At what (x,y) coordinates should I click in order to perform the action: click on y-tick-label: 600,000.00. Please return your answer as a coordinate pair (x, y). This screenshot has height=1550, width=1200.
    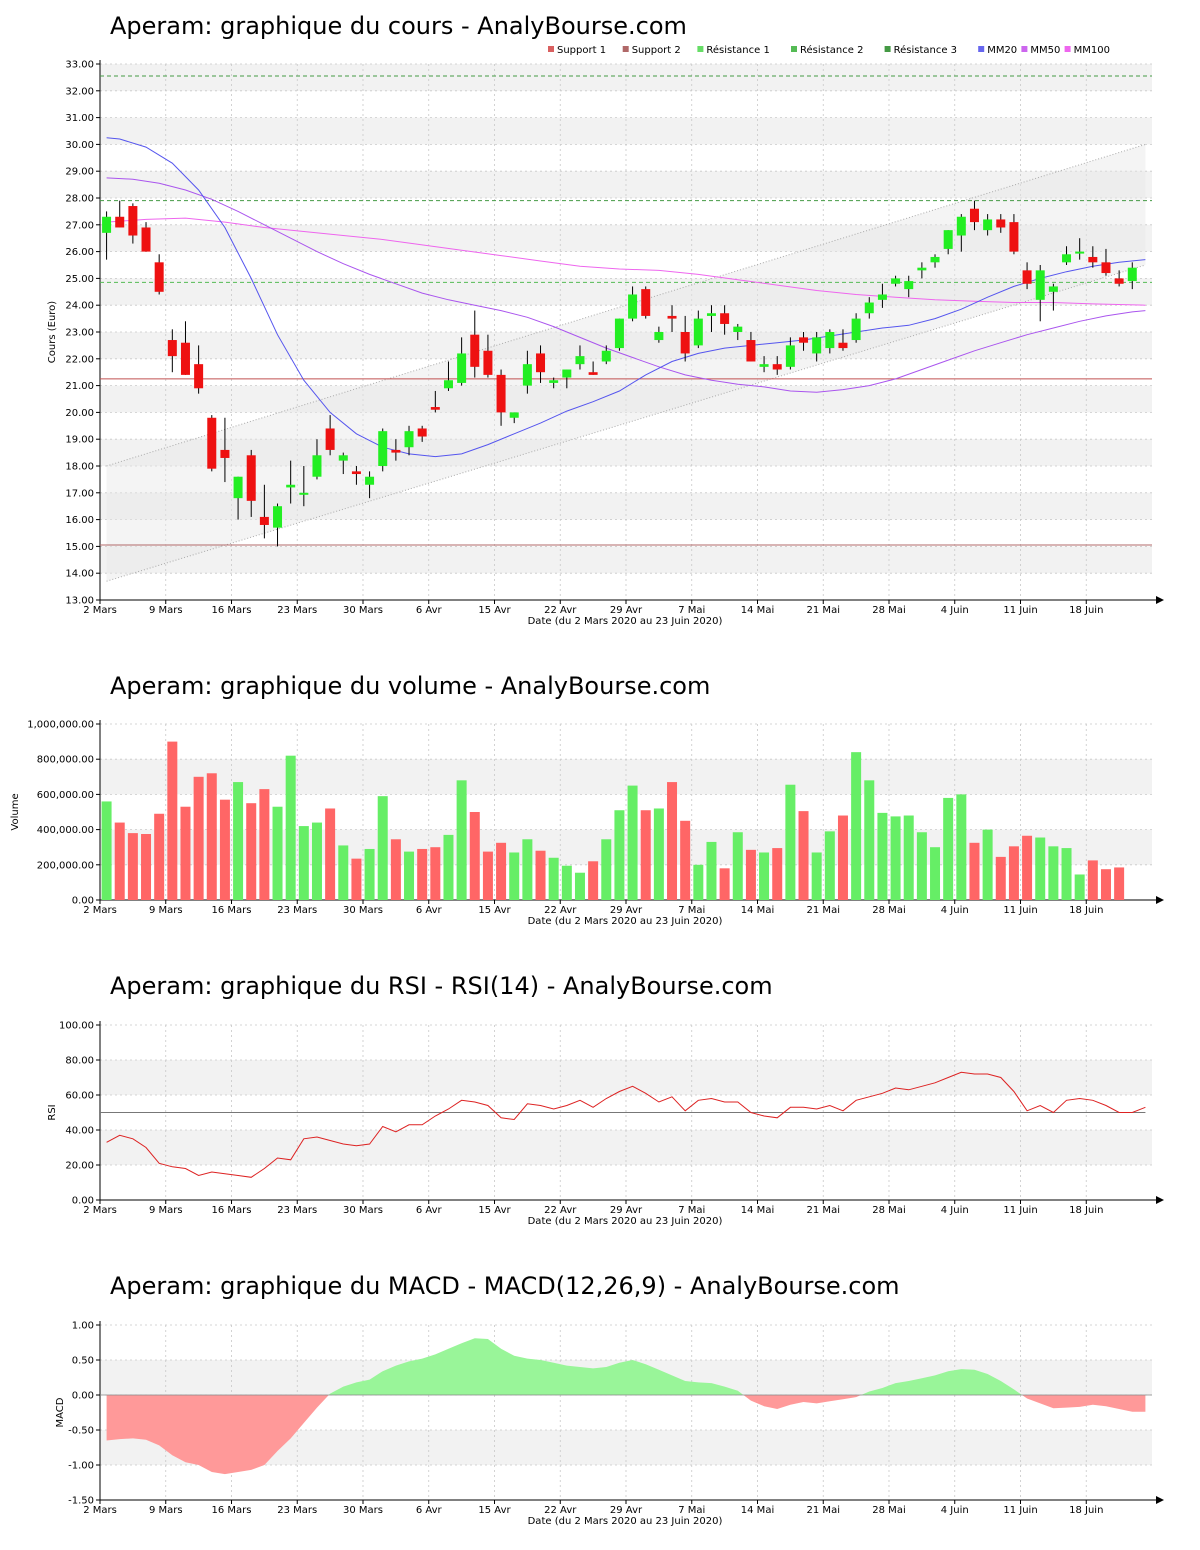
    Looking at the image, I should click on (65, 795).